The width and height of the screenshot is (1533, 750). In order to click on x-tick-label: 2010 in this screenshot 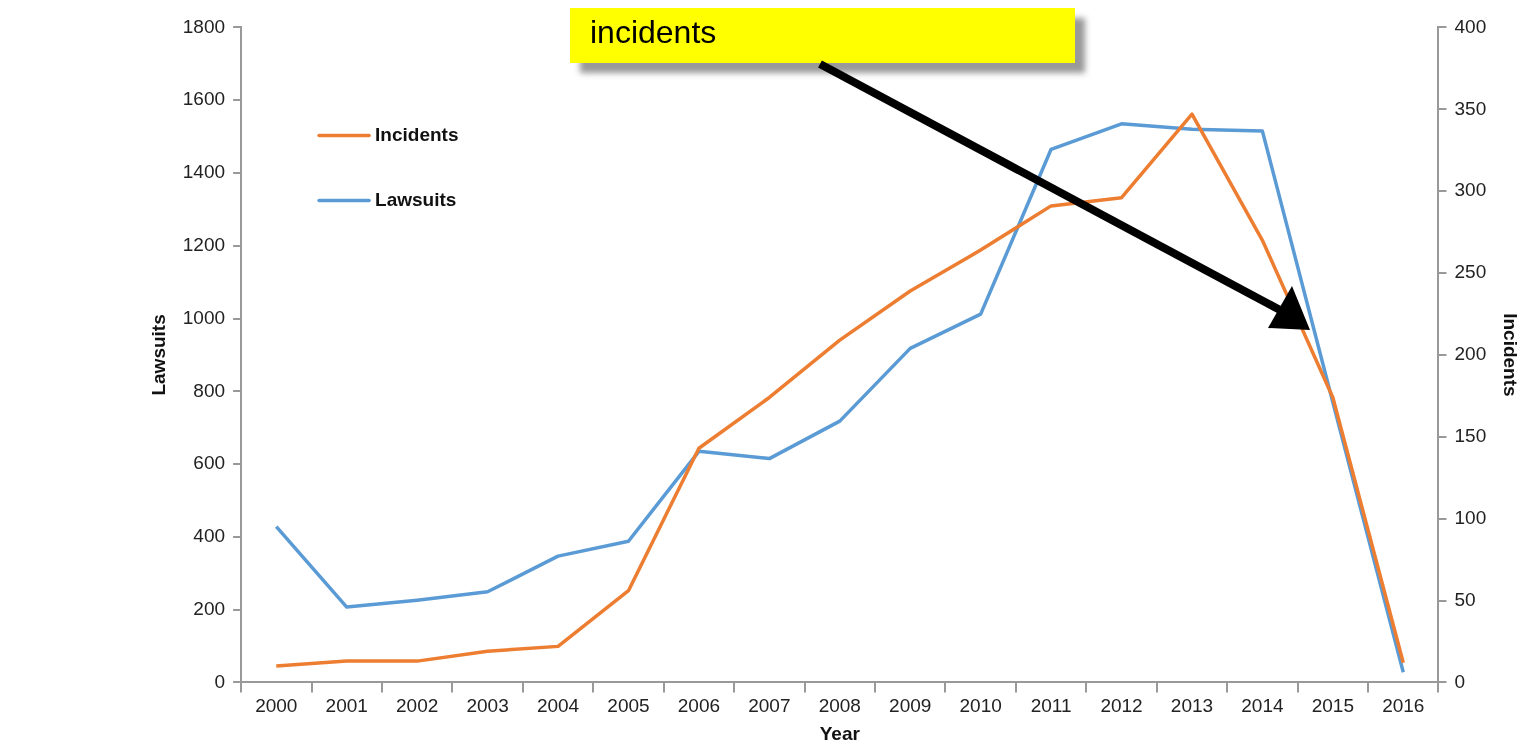, I will do `click(980, 706)`.